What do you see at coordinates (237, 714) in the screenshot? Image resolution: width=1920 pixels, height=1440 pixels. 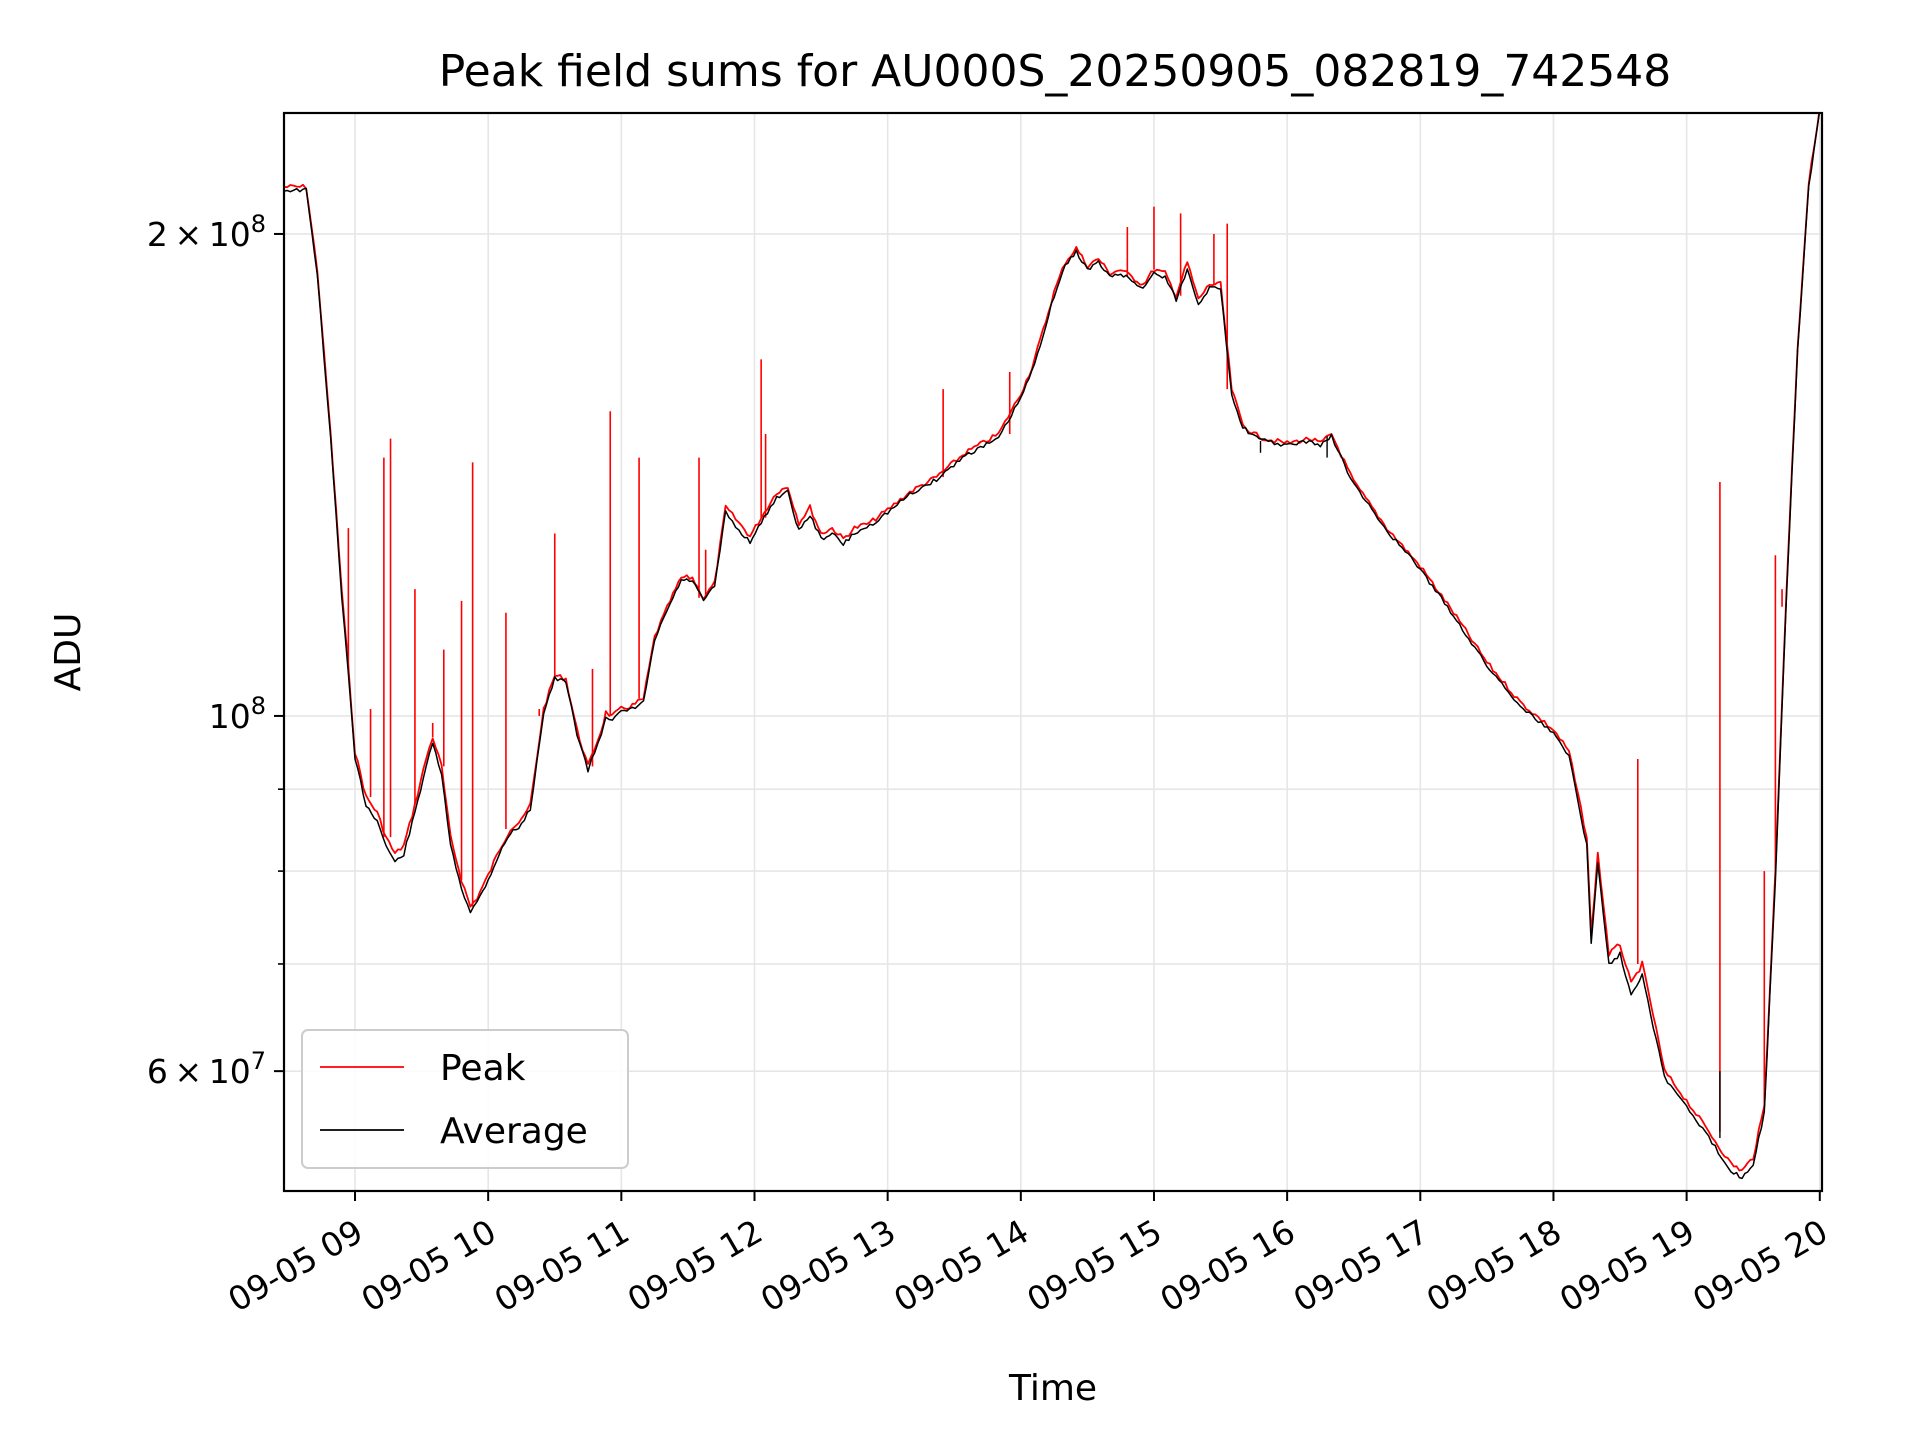 I see `y-tick-label: 108` at bounding box center [237, 714].